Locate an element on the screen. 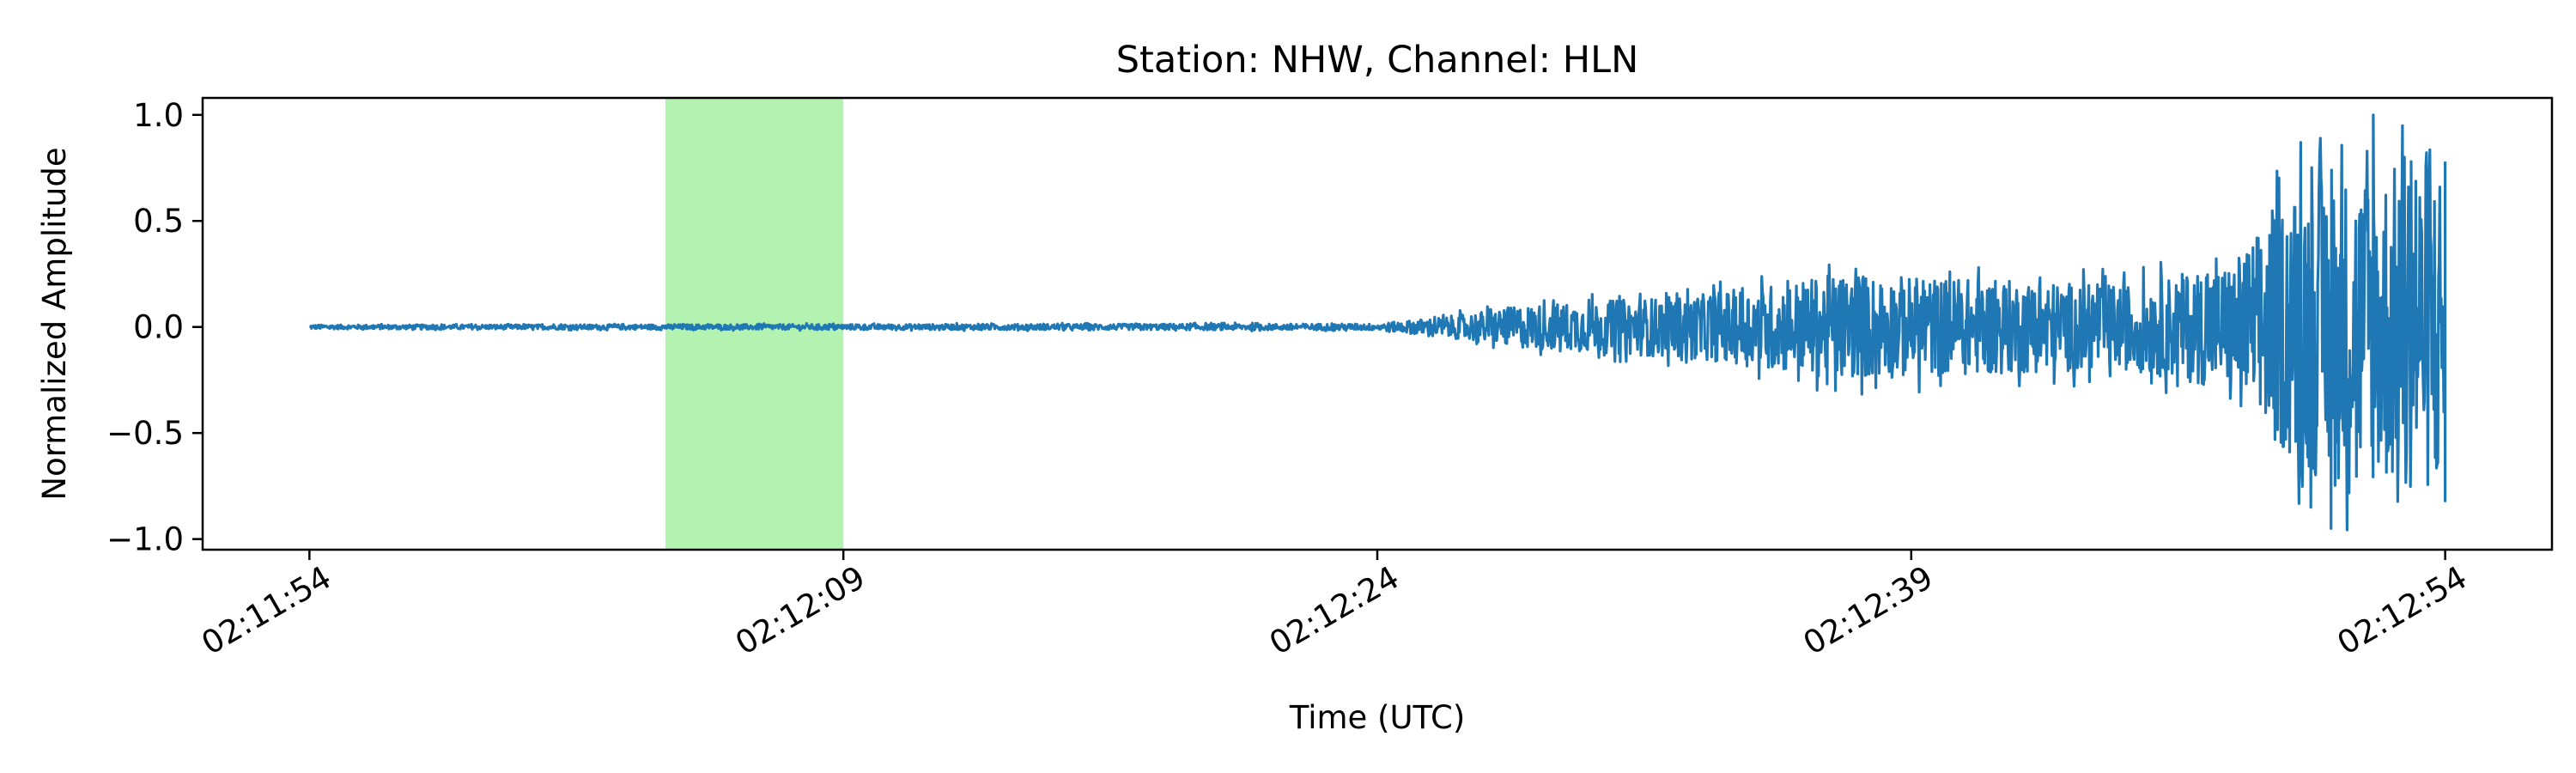 The width and height of the screenshot is (2576, 773). highlight-band-group is located at coordinates (755, 324).